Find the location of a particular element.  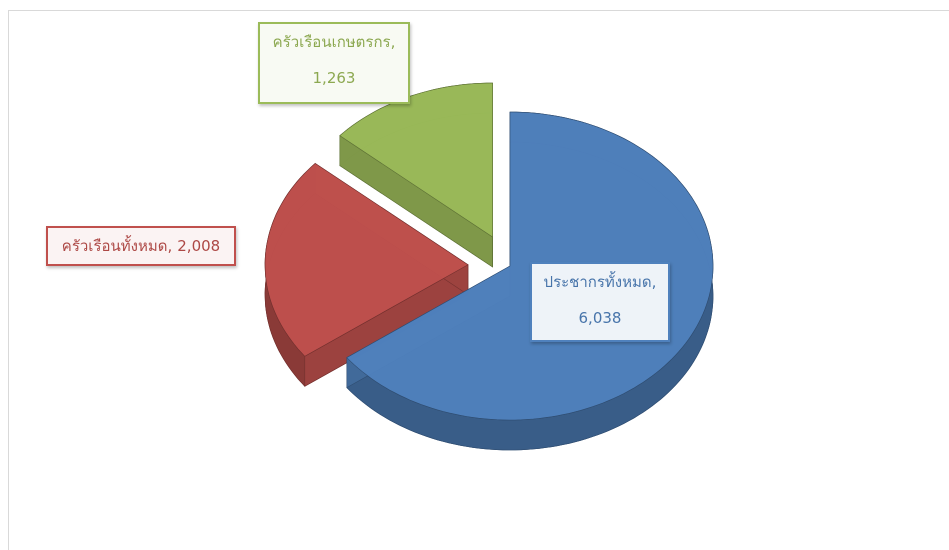

label-category: ครัวเรือนเกษตรกร is located at coordinates (331, 42).